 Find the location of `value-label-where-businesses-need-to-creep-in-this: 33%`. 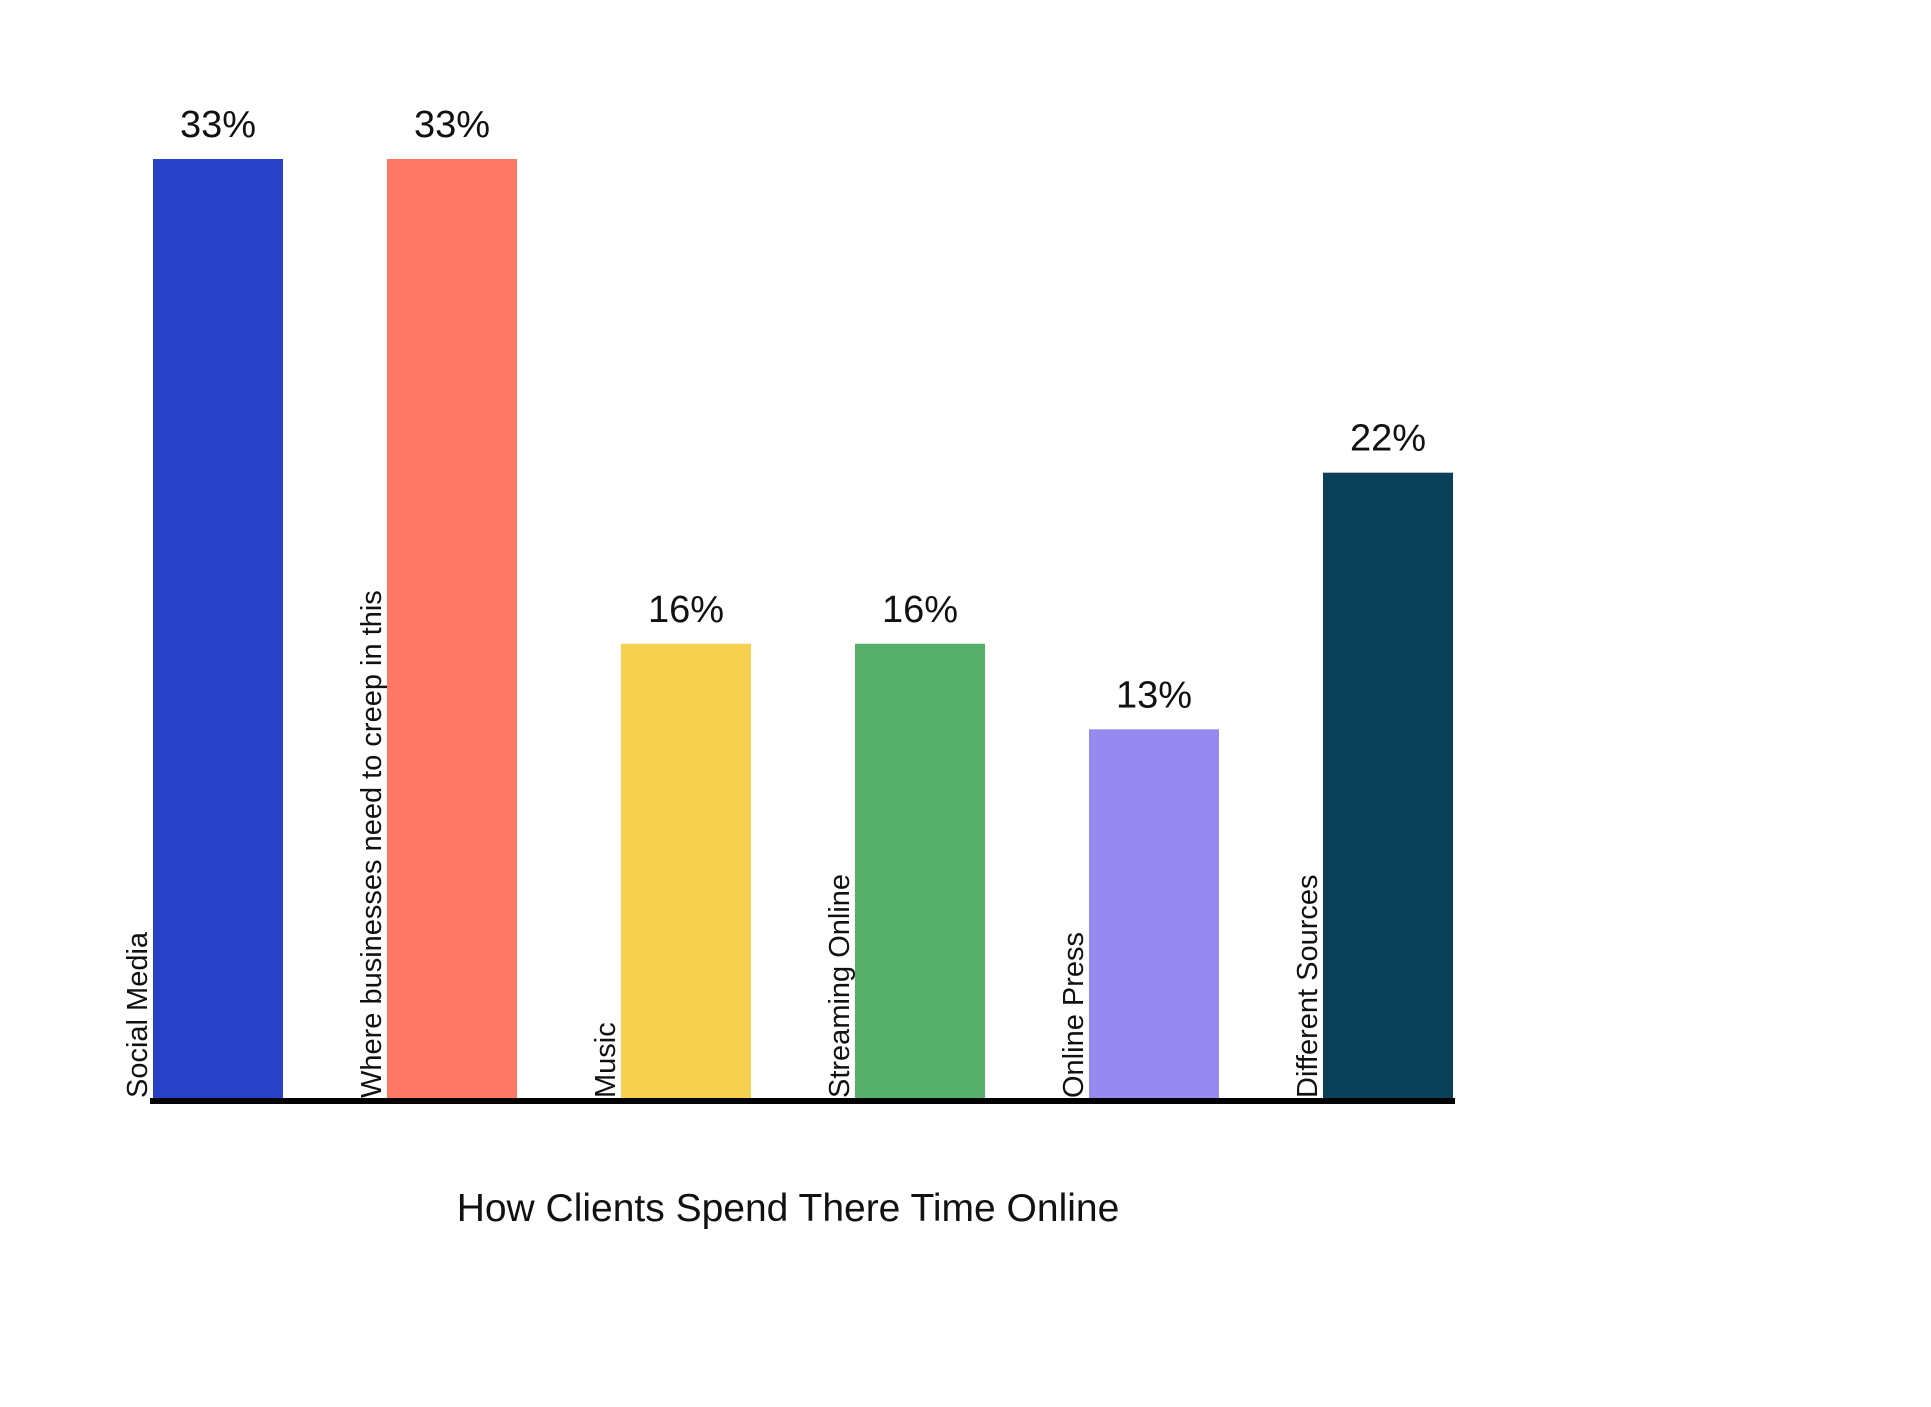

value-label-where-businesses-need-to-creep-in-this: 33% is located at coordinates (452, 125).